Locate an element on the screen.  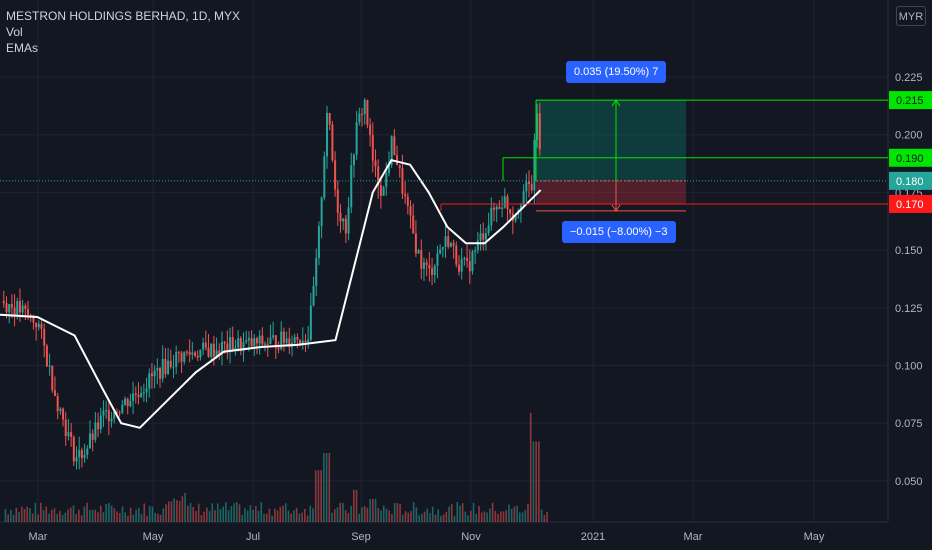
target-price-tag-bg is located at coordinates (910, 100).